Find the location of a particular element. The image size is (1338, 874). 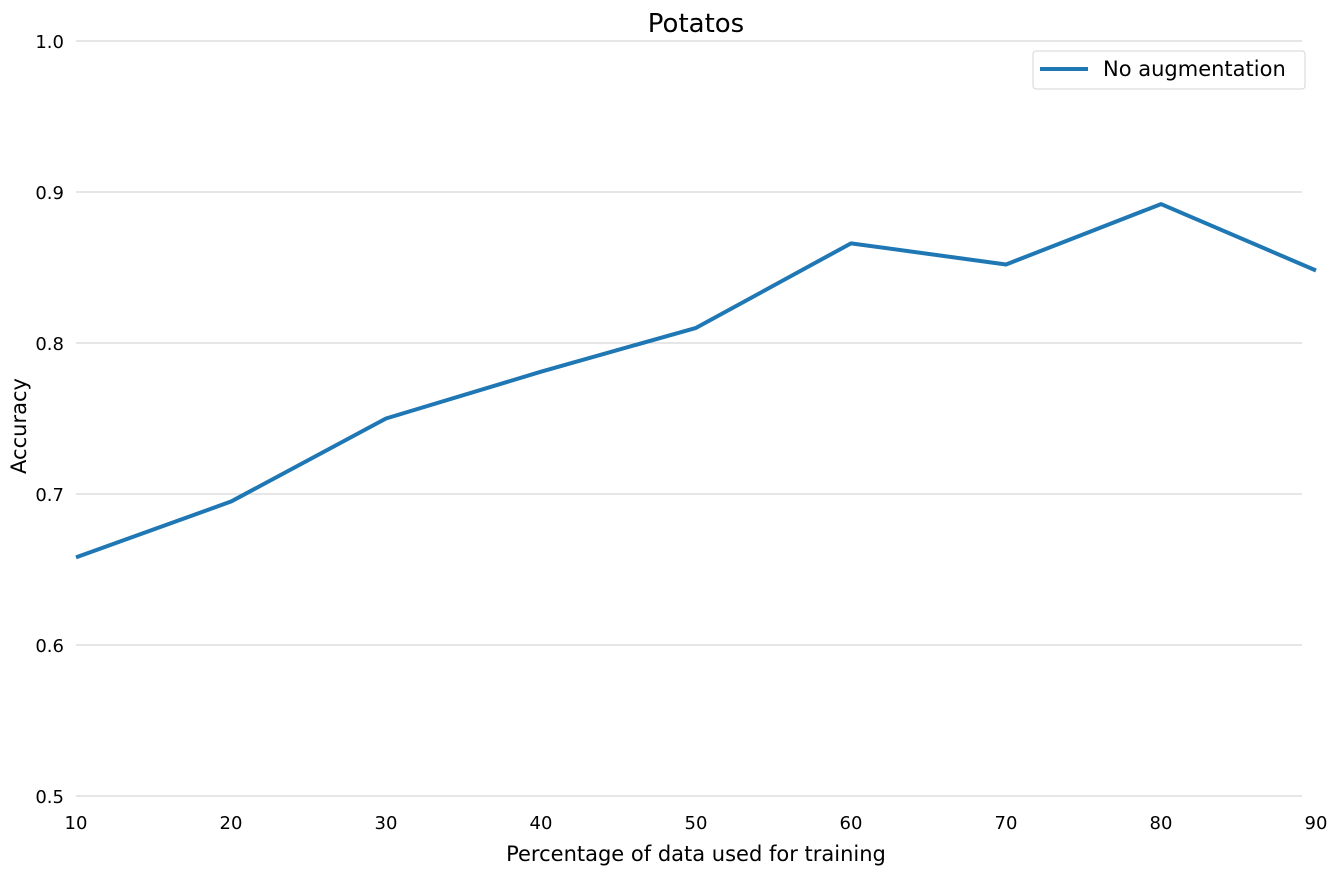

y-tick-label: 0.5 is located at coordinates (49, 797).